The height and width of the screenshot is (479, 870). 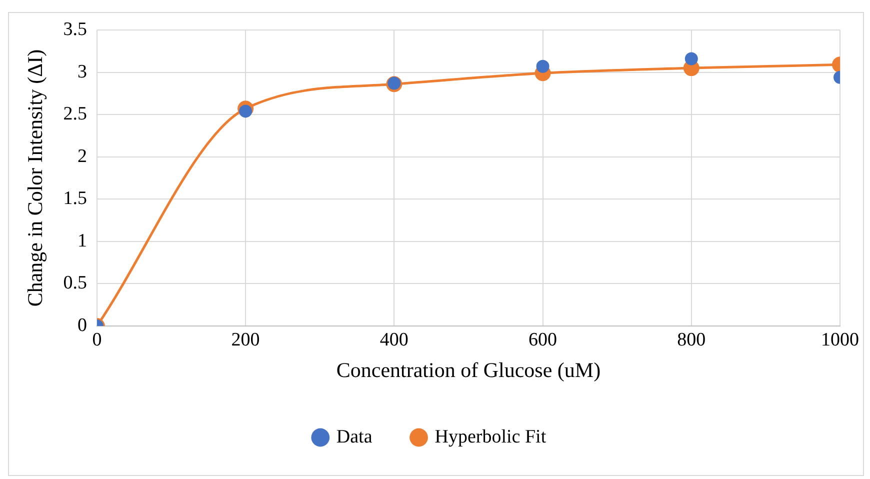 I want to click on legend-label: Hyperbolic Fit, so click(x=490, y=437).